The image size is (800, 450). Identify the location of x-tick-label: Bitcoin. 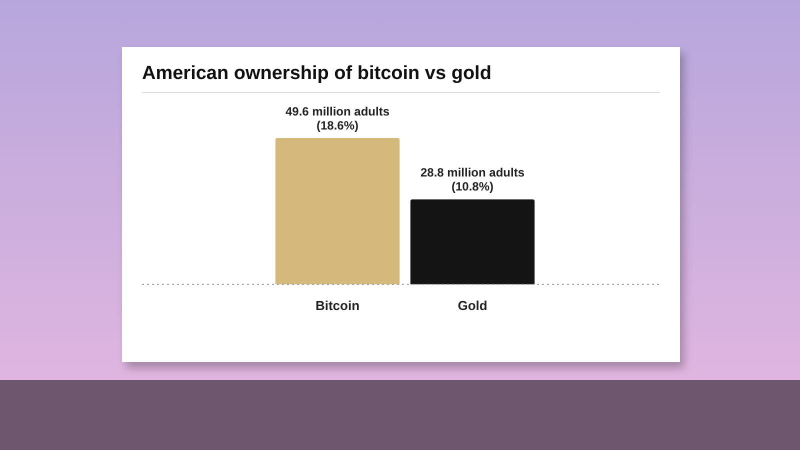
(337, 305).